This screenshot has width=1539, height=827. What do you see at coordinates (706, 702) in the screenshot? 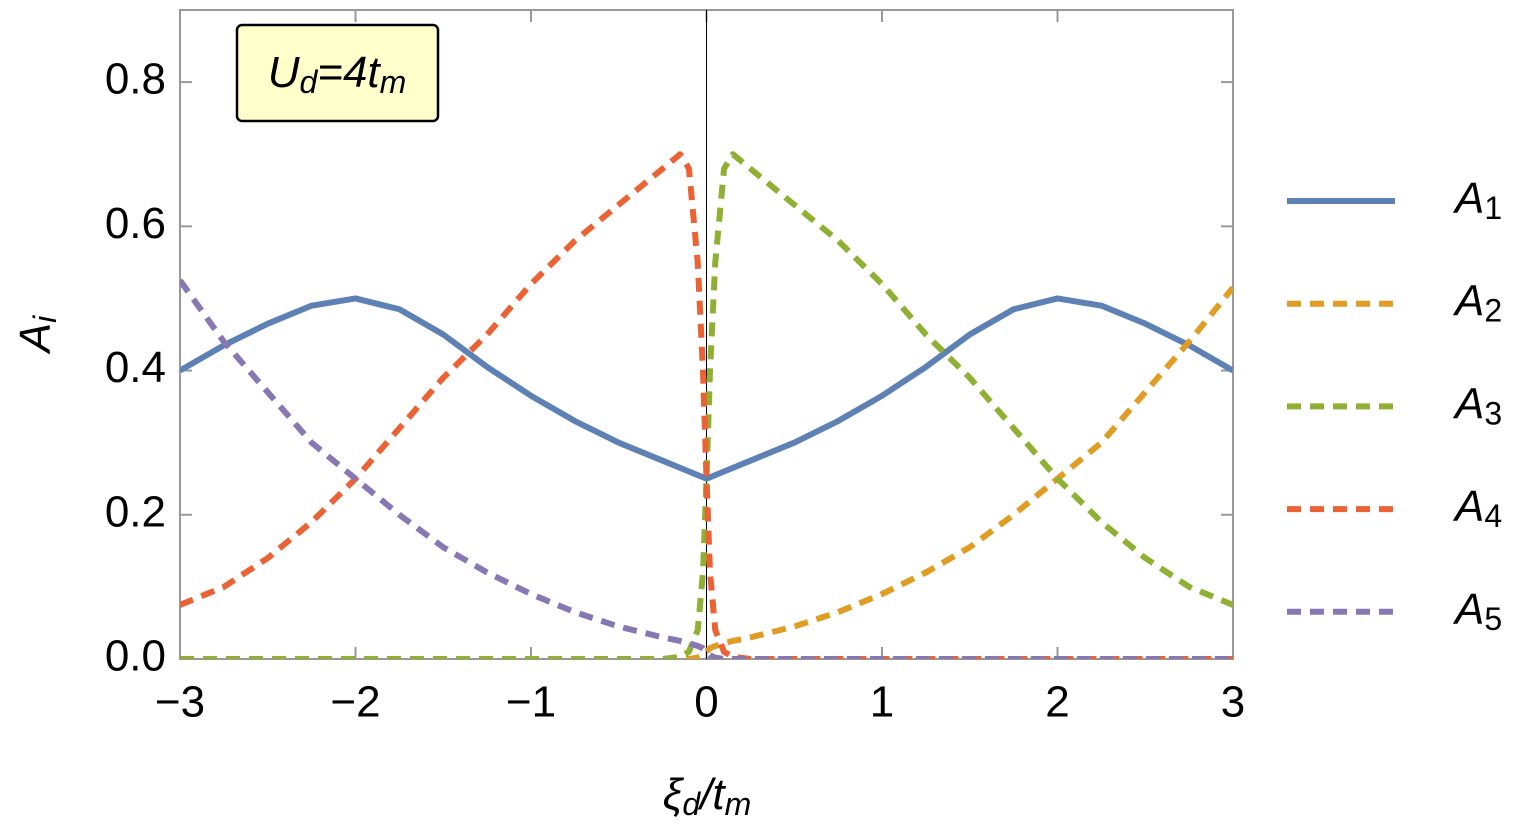
I see `x-tick-label: 0` at bounding box center [706, 702].